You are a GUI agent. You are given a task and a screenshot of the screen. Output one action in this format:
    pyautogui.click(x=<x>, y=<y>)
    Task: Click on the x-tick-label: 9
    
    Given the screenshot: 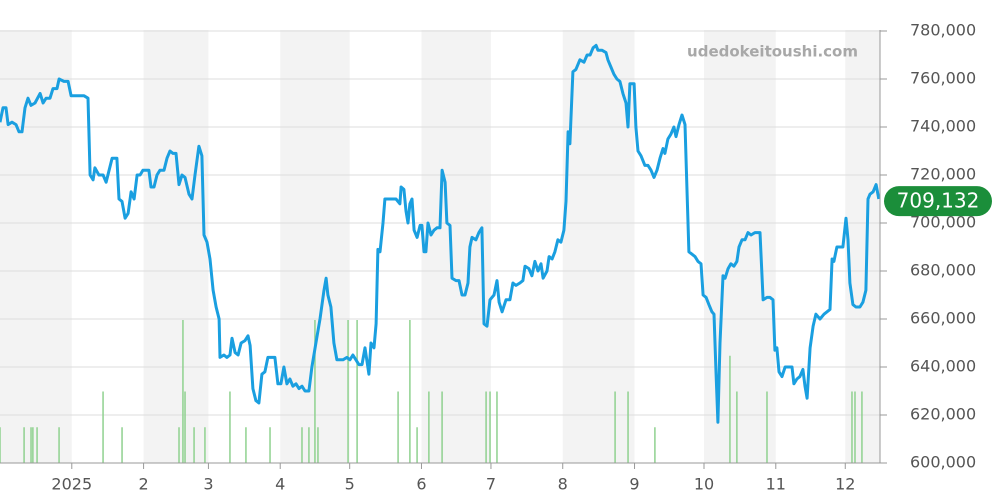 What is the action you would take?
    pyautogui.click(x=634, y=484)
    